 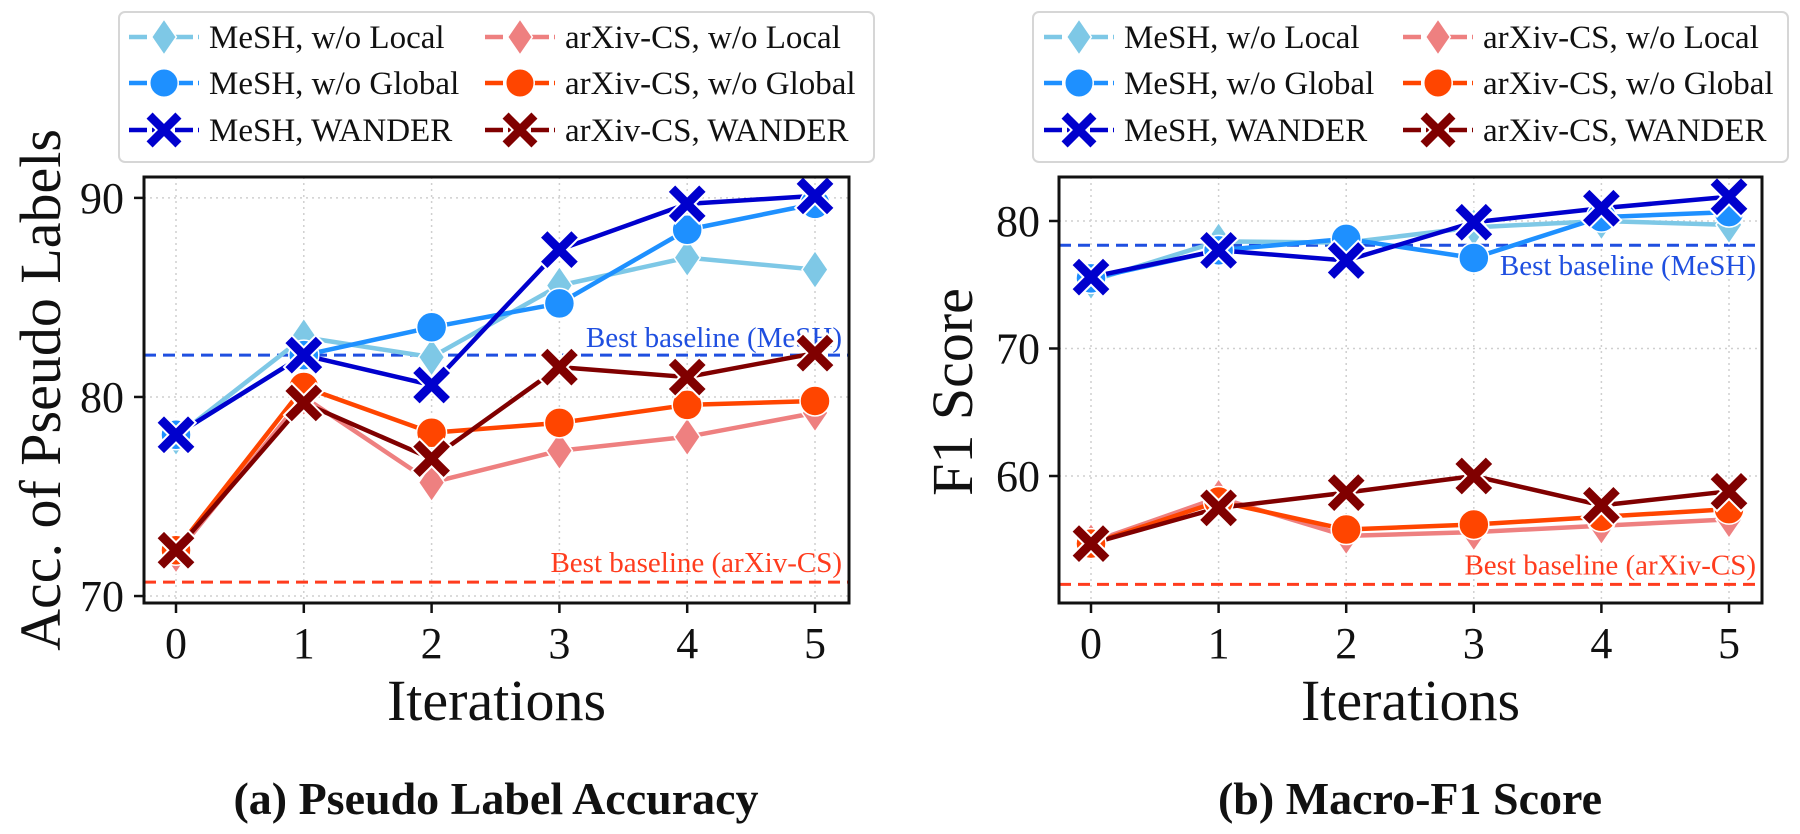 I want to click on legend-marker-x-icon, so click(x=164, y=130).